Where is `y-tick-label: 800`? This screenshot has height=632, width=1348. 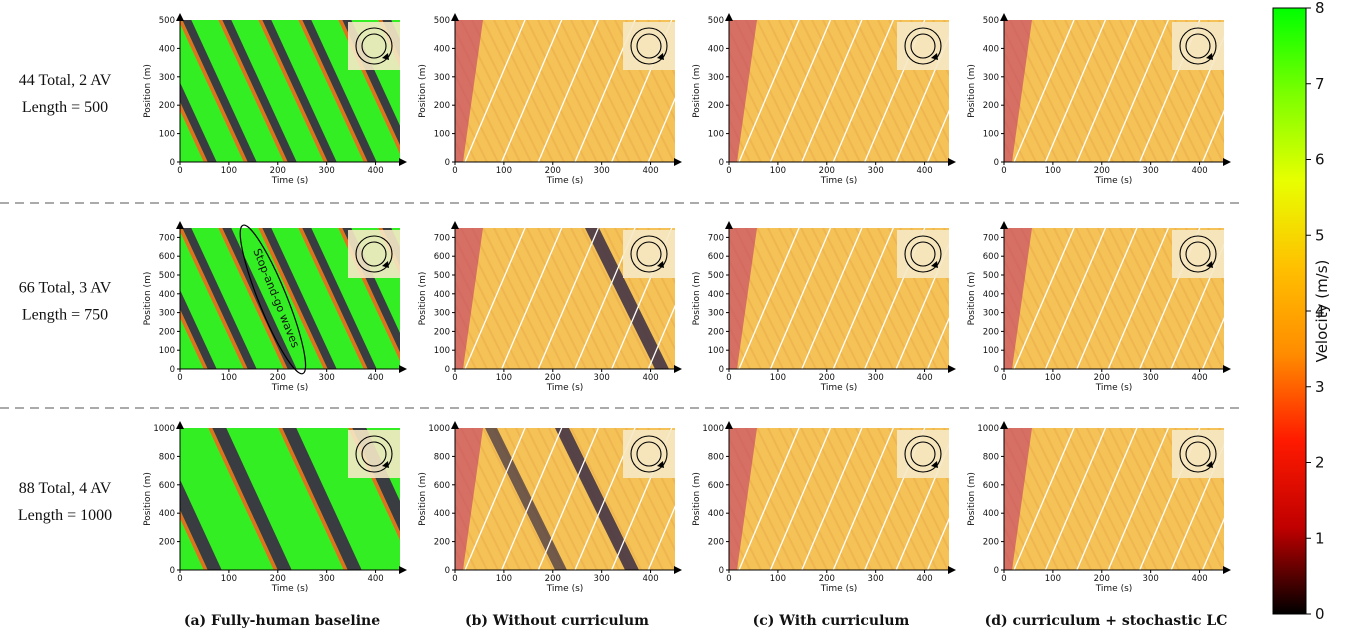 y-tick-label: 800 is located at coordinates (442, 457).